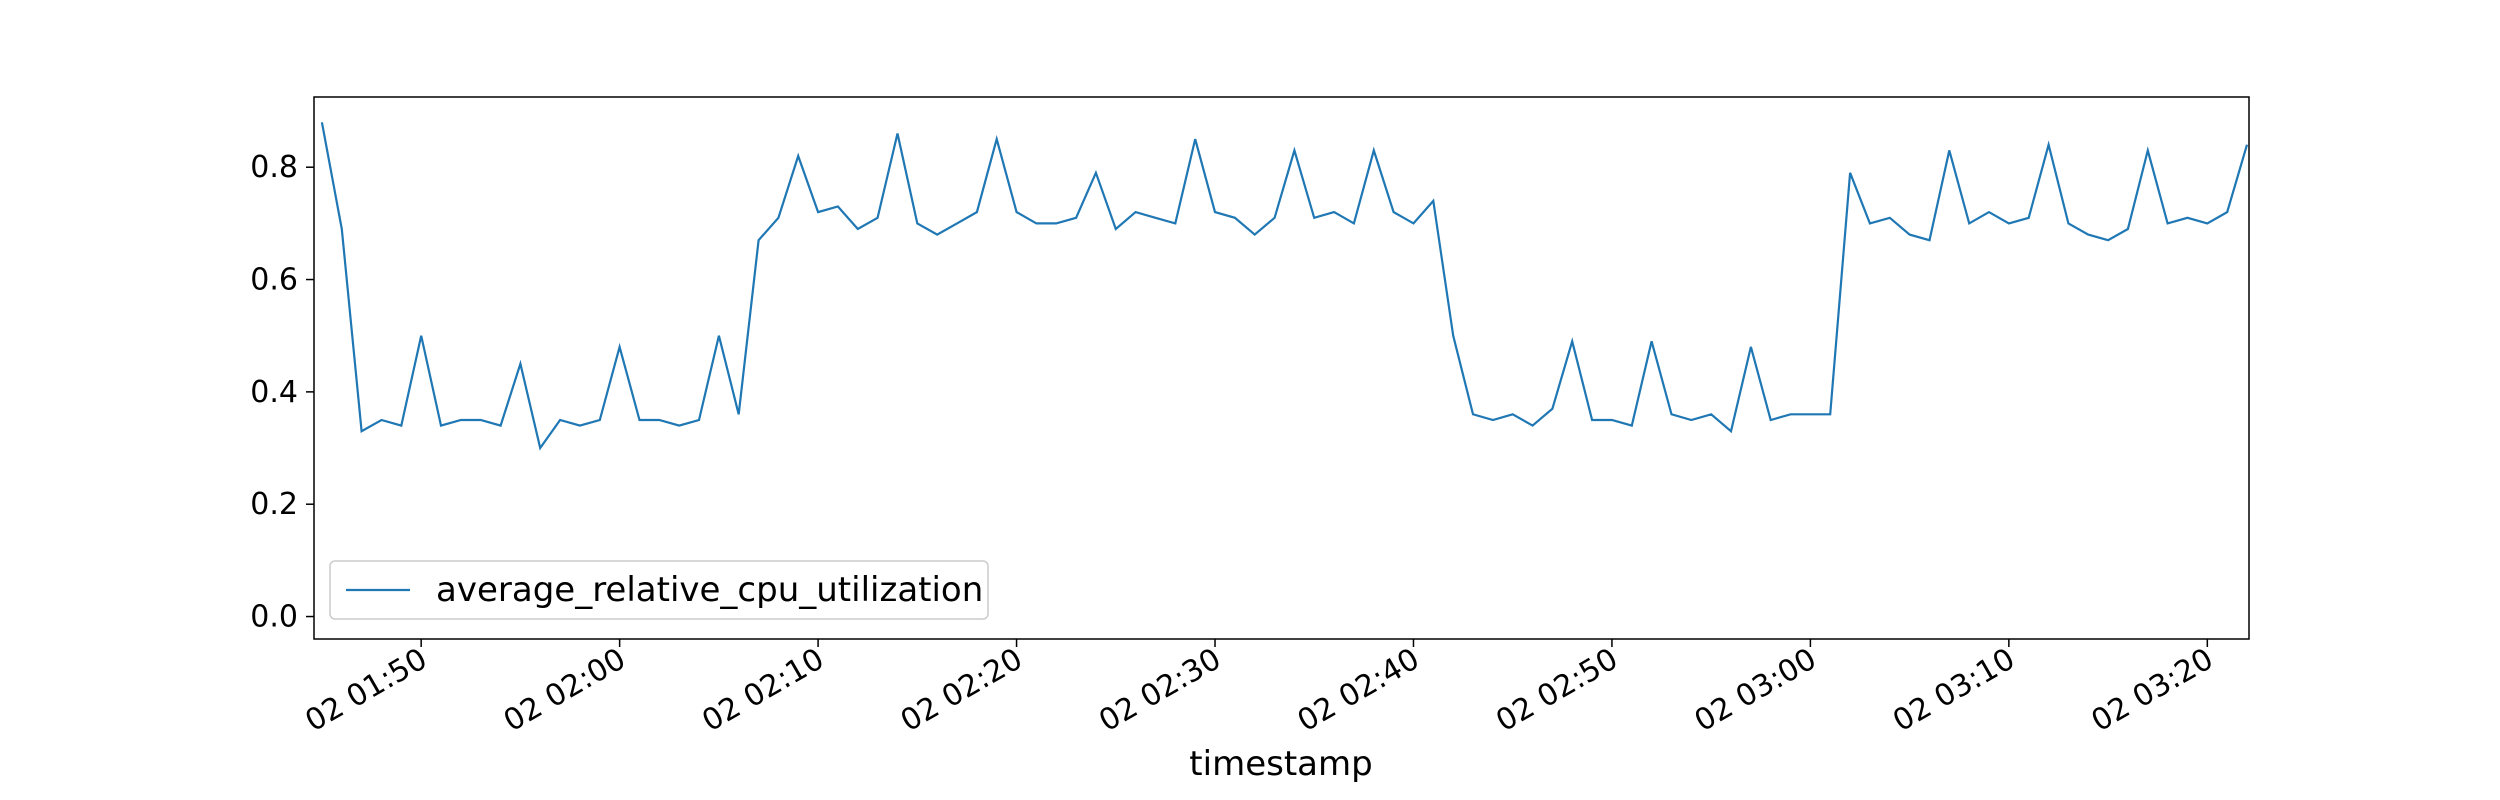  I want to click on legend-label: average_relative_cpu_utilization, so click(709, 590).